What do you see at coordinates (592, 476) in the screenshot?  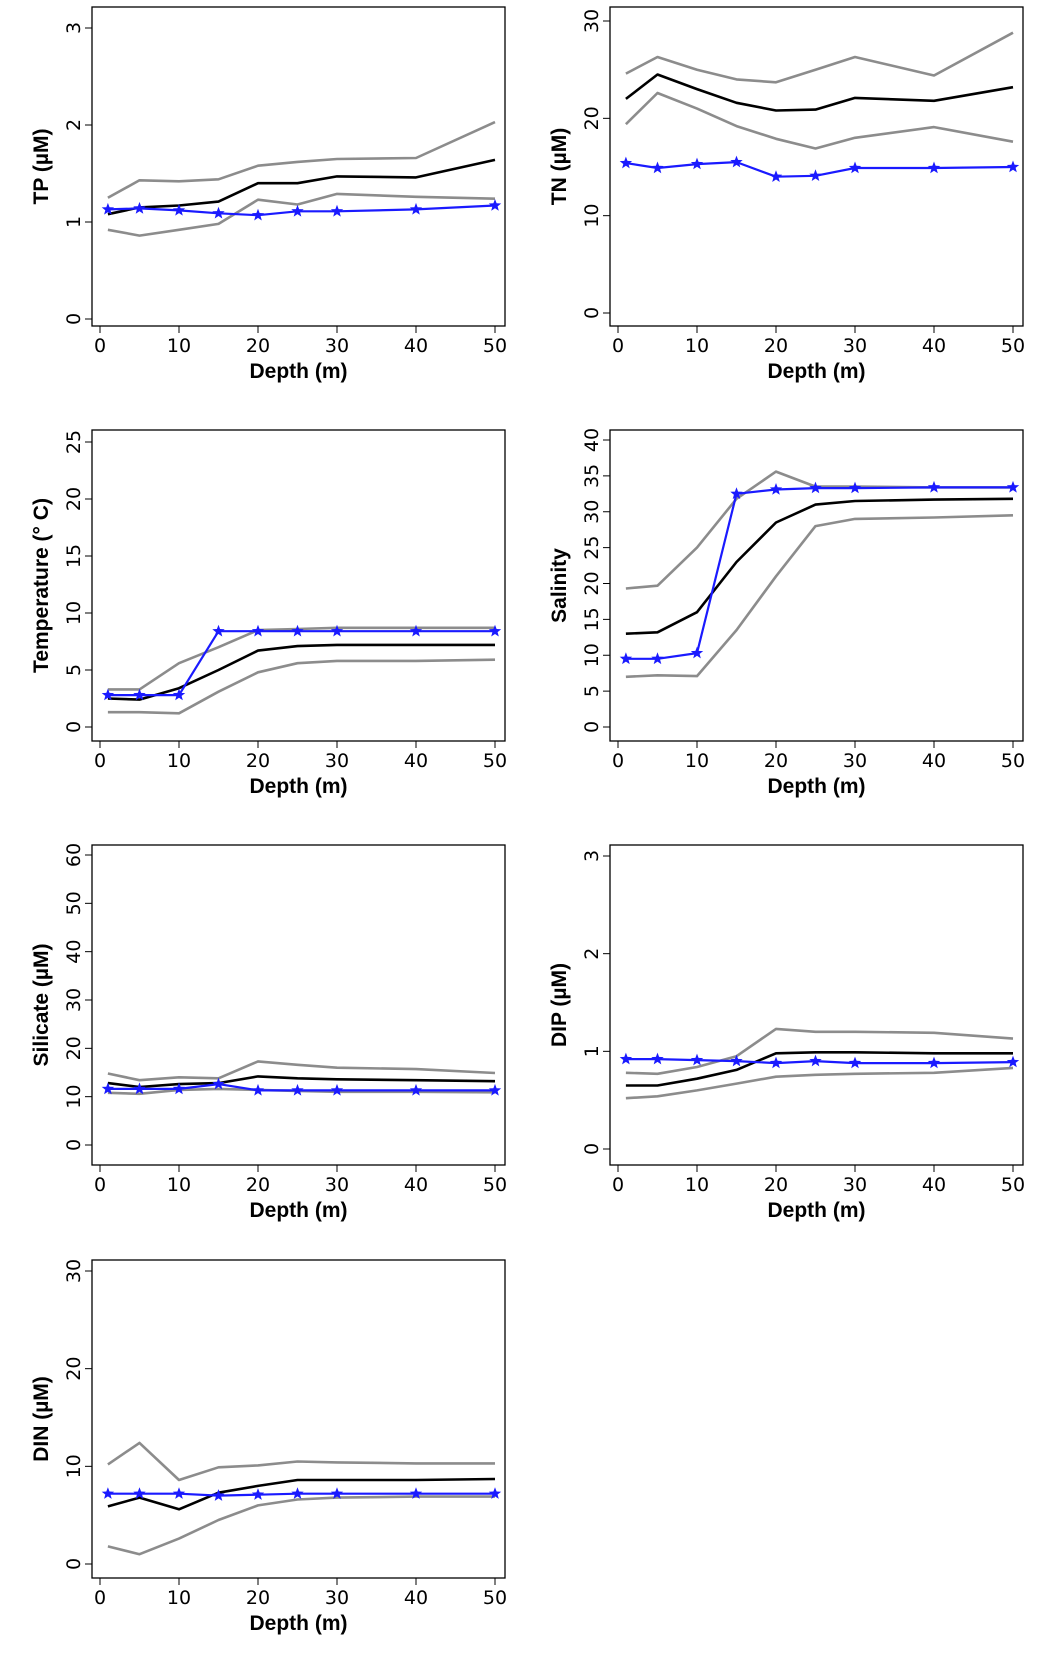 I see `y-tick-label: 35` at bounding box center [592, 476].